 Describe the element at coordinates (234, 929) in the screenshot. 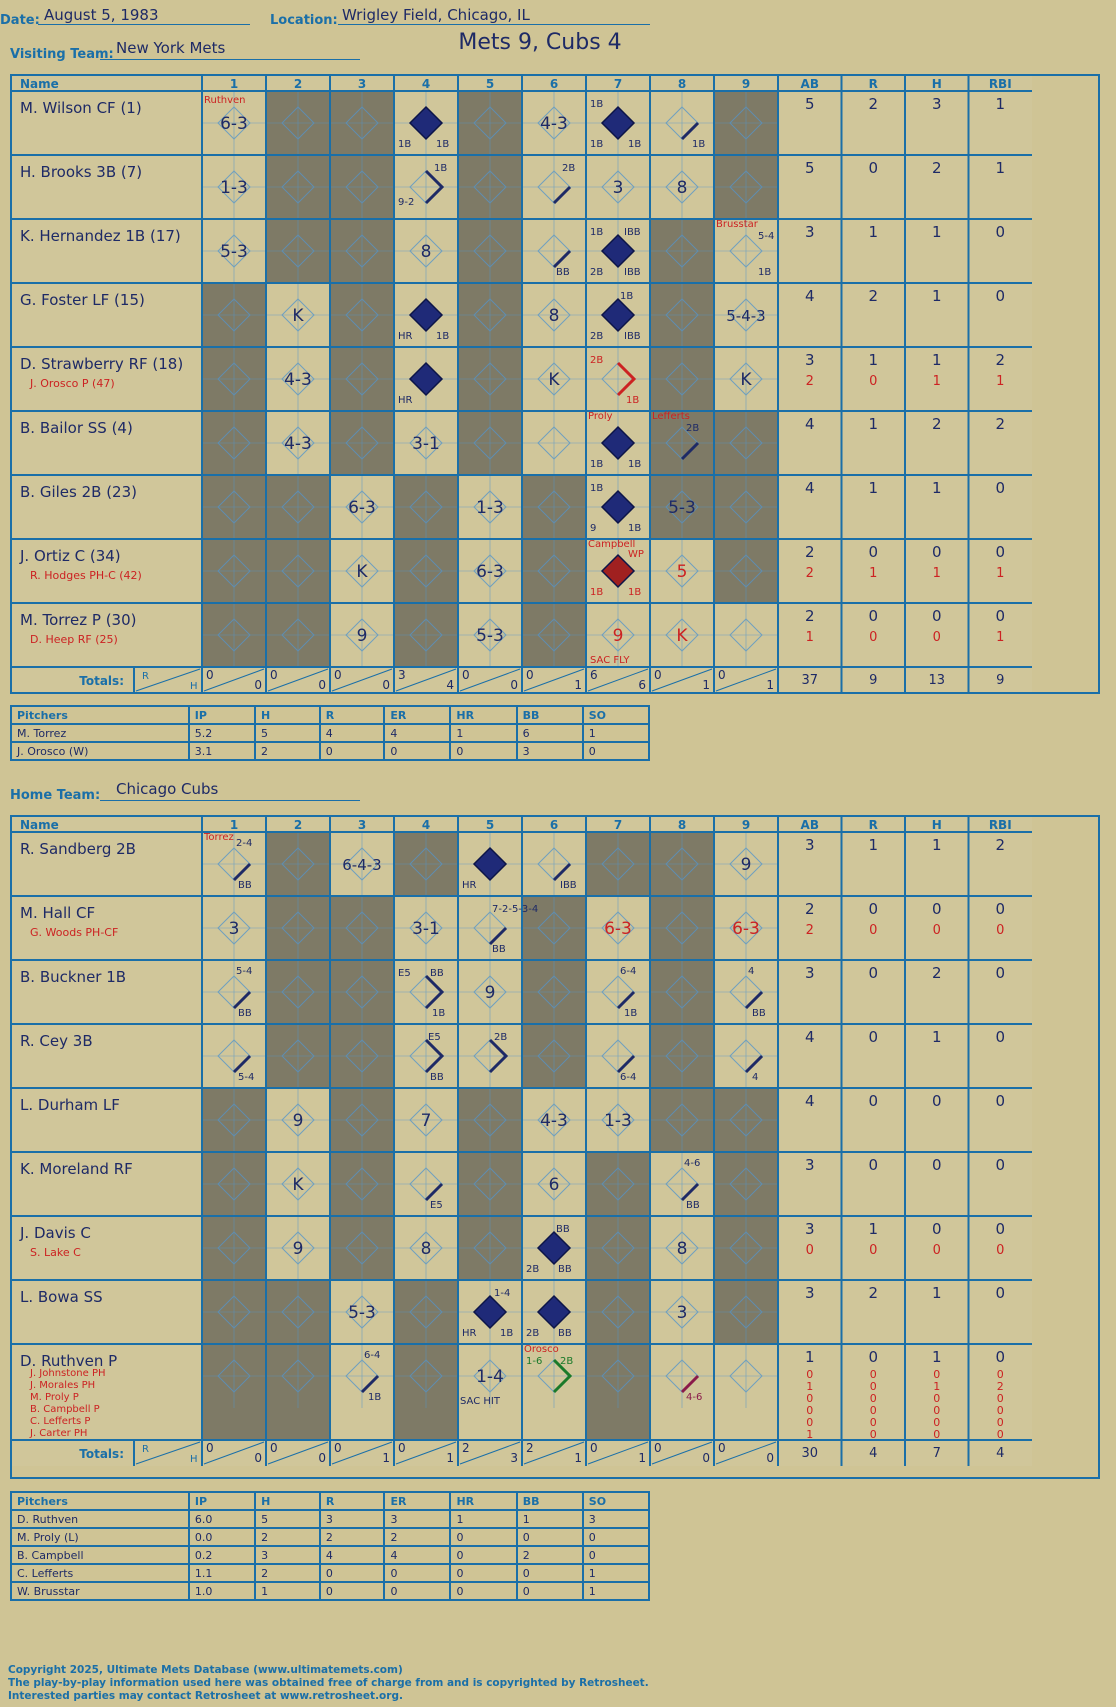

I see `play-result: 3` at that location.